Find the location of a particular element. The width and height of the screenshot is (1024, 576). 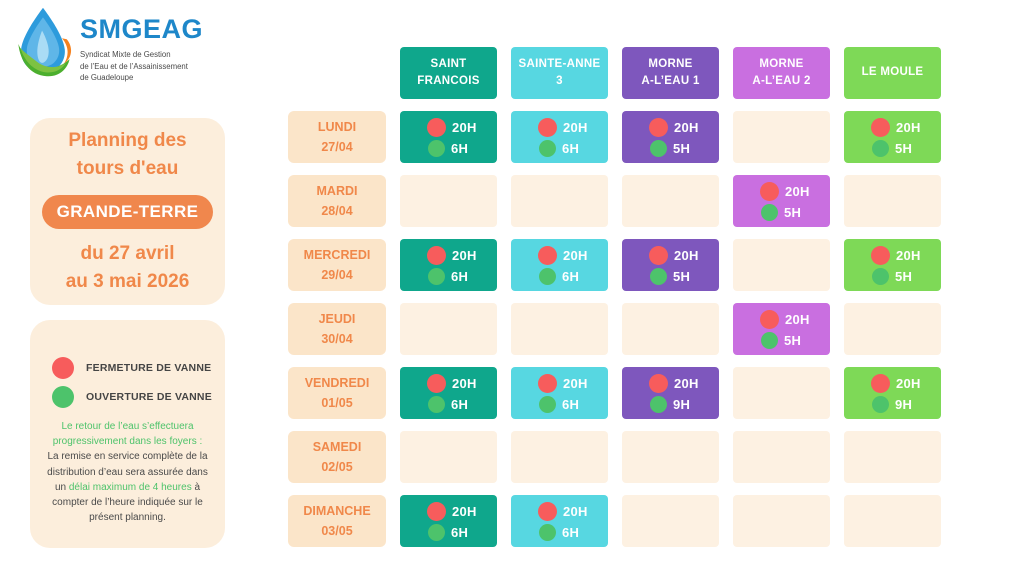

schedule-cell-le-moule-01-05: 20H 9H is located at coordinates (892, 393).